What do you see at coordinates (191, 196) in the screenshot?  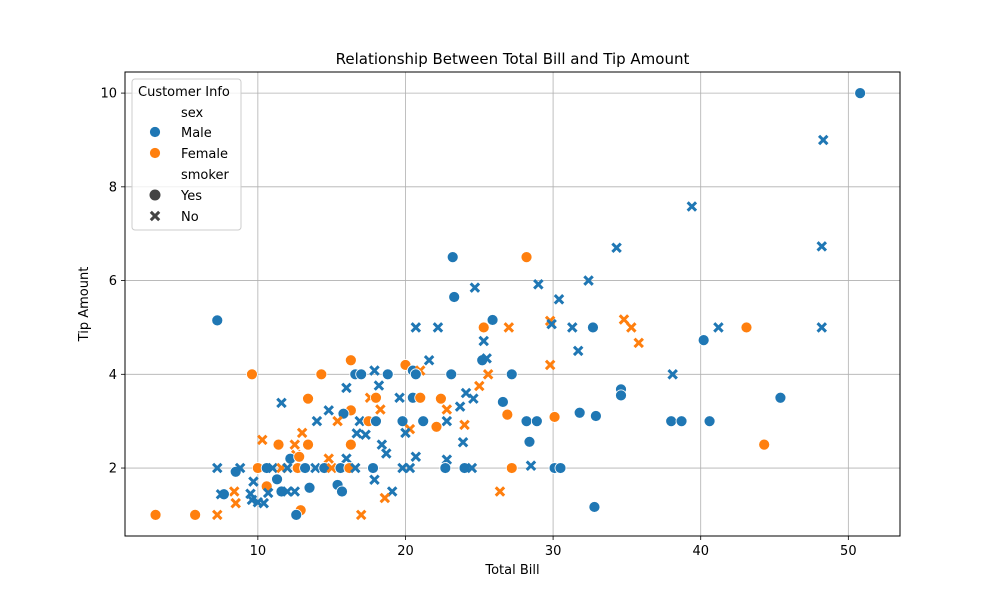 I see `legend-yes-label: Yes` at bounding box center [191, 196].